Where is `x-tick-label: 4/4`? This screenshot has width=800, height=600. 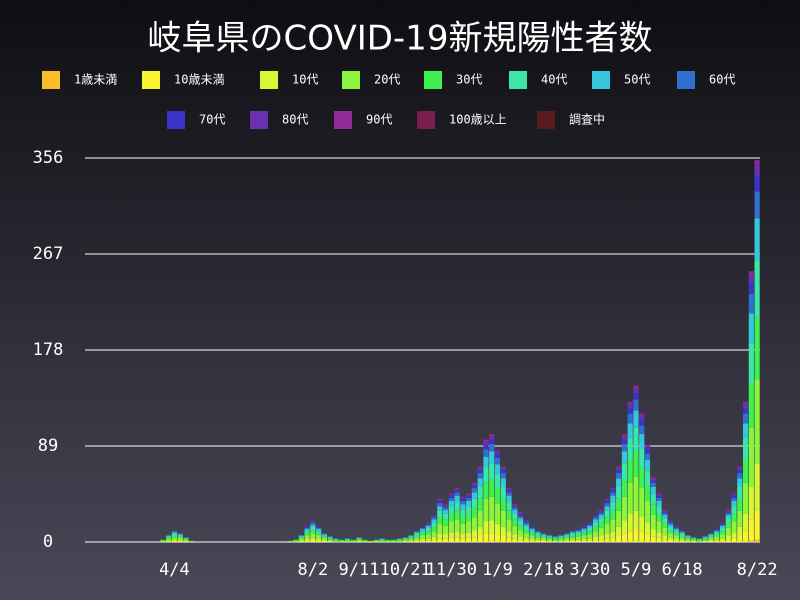 x-tick-label: 4/4 is located at coordinates (174, 570).